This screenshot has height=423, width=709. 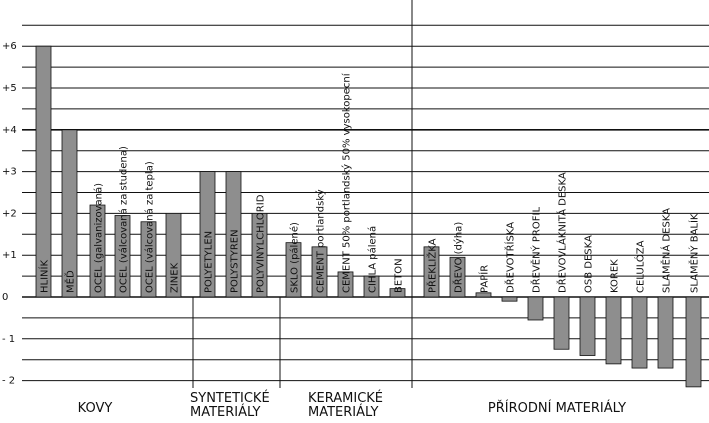 I want to click on y-axis-ticks: +6 +5 +4 +3 +2 +1 0 - 1 - 2, so click(x=9, y=213).